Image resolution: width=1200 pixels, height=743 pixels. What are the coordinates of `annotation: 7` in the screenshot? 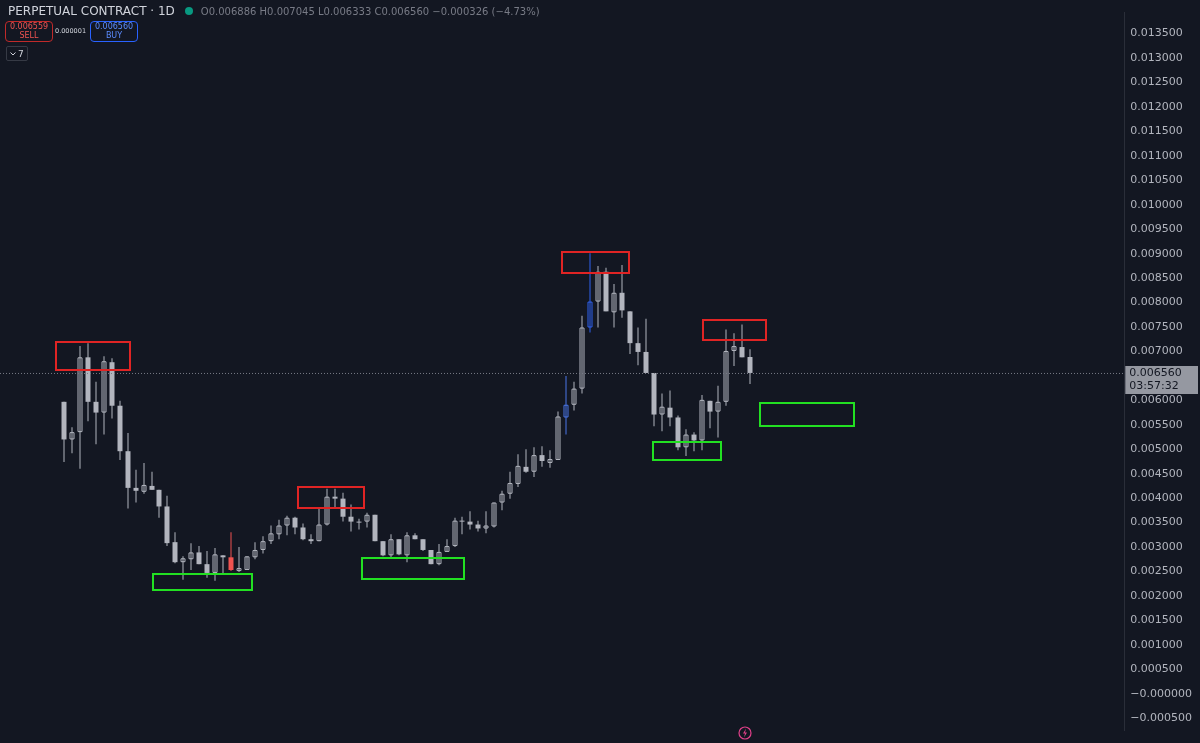 It's located at (21, 53).